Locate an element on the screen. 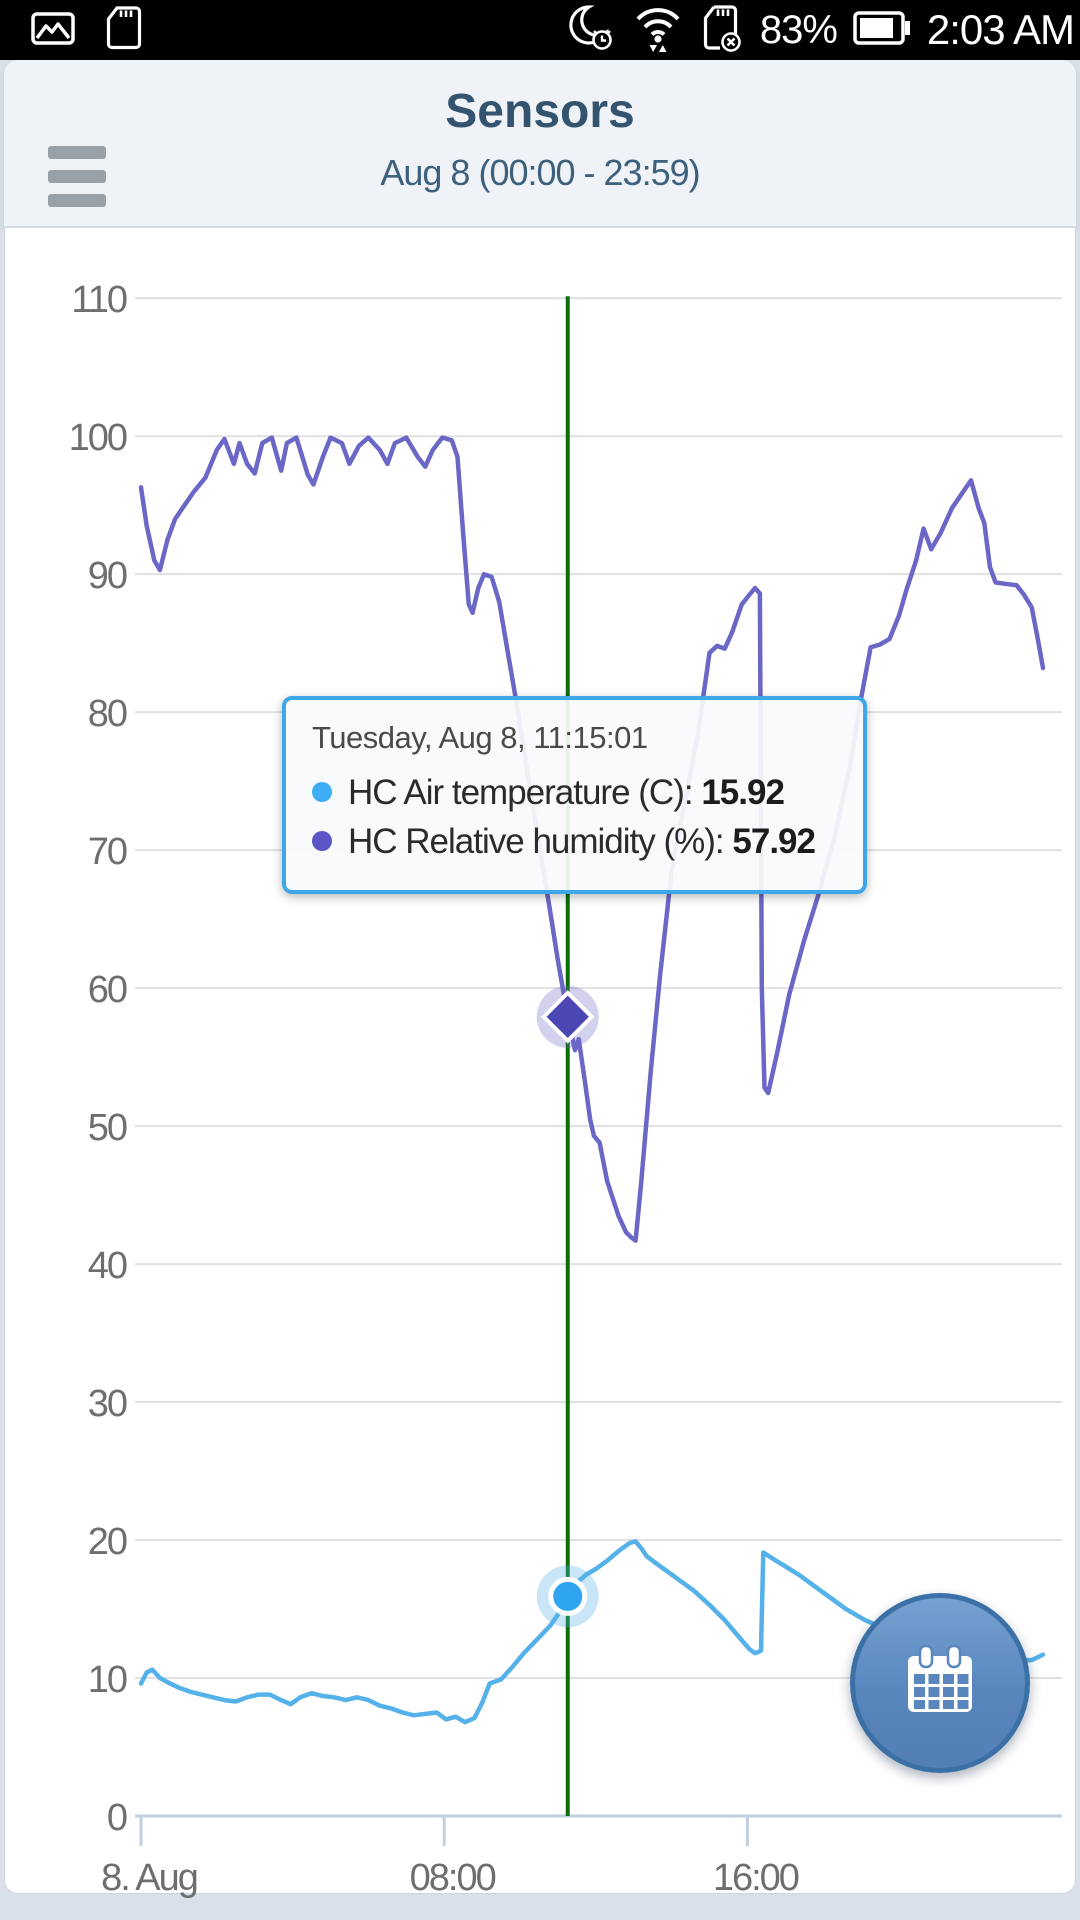  app-header: Sensors Aug 8 (00:00 - 23:59) is located at coordinates (540, 144).